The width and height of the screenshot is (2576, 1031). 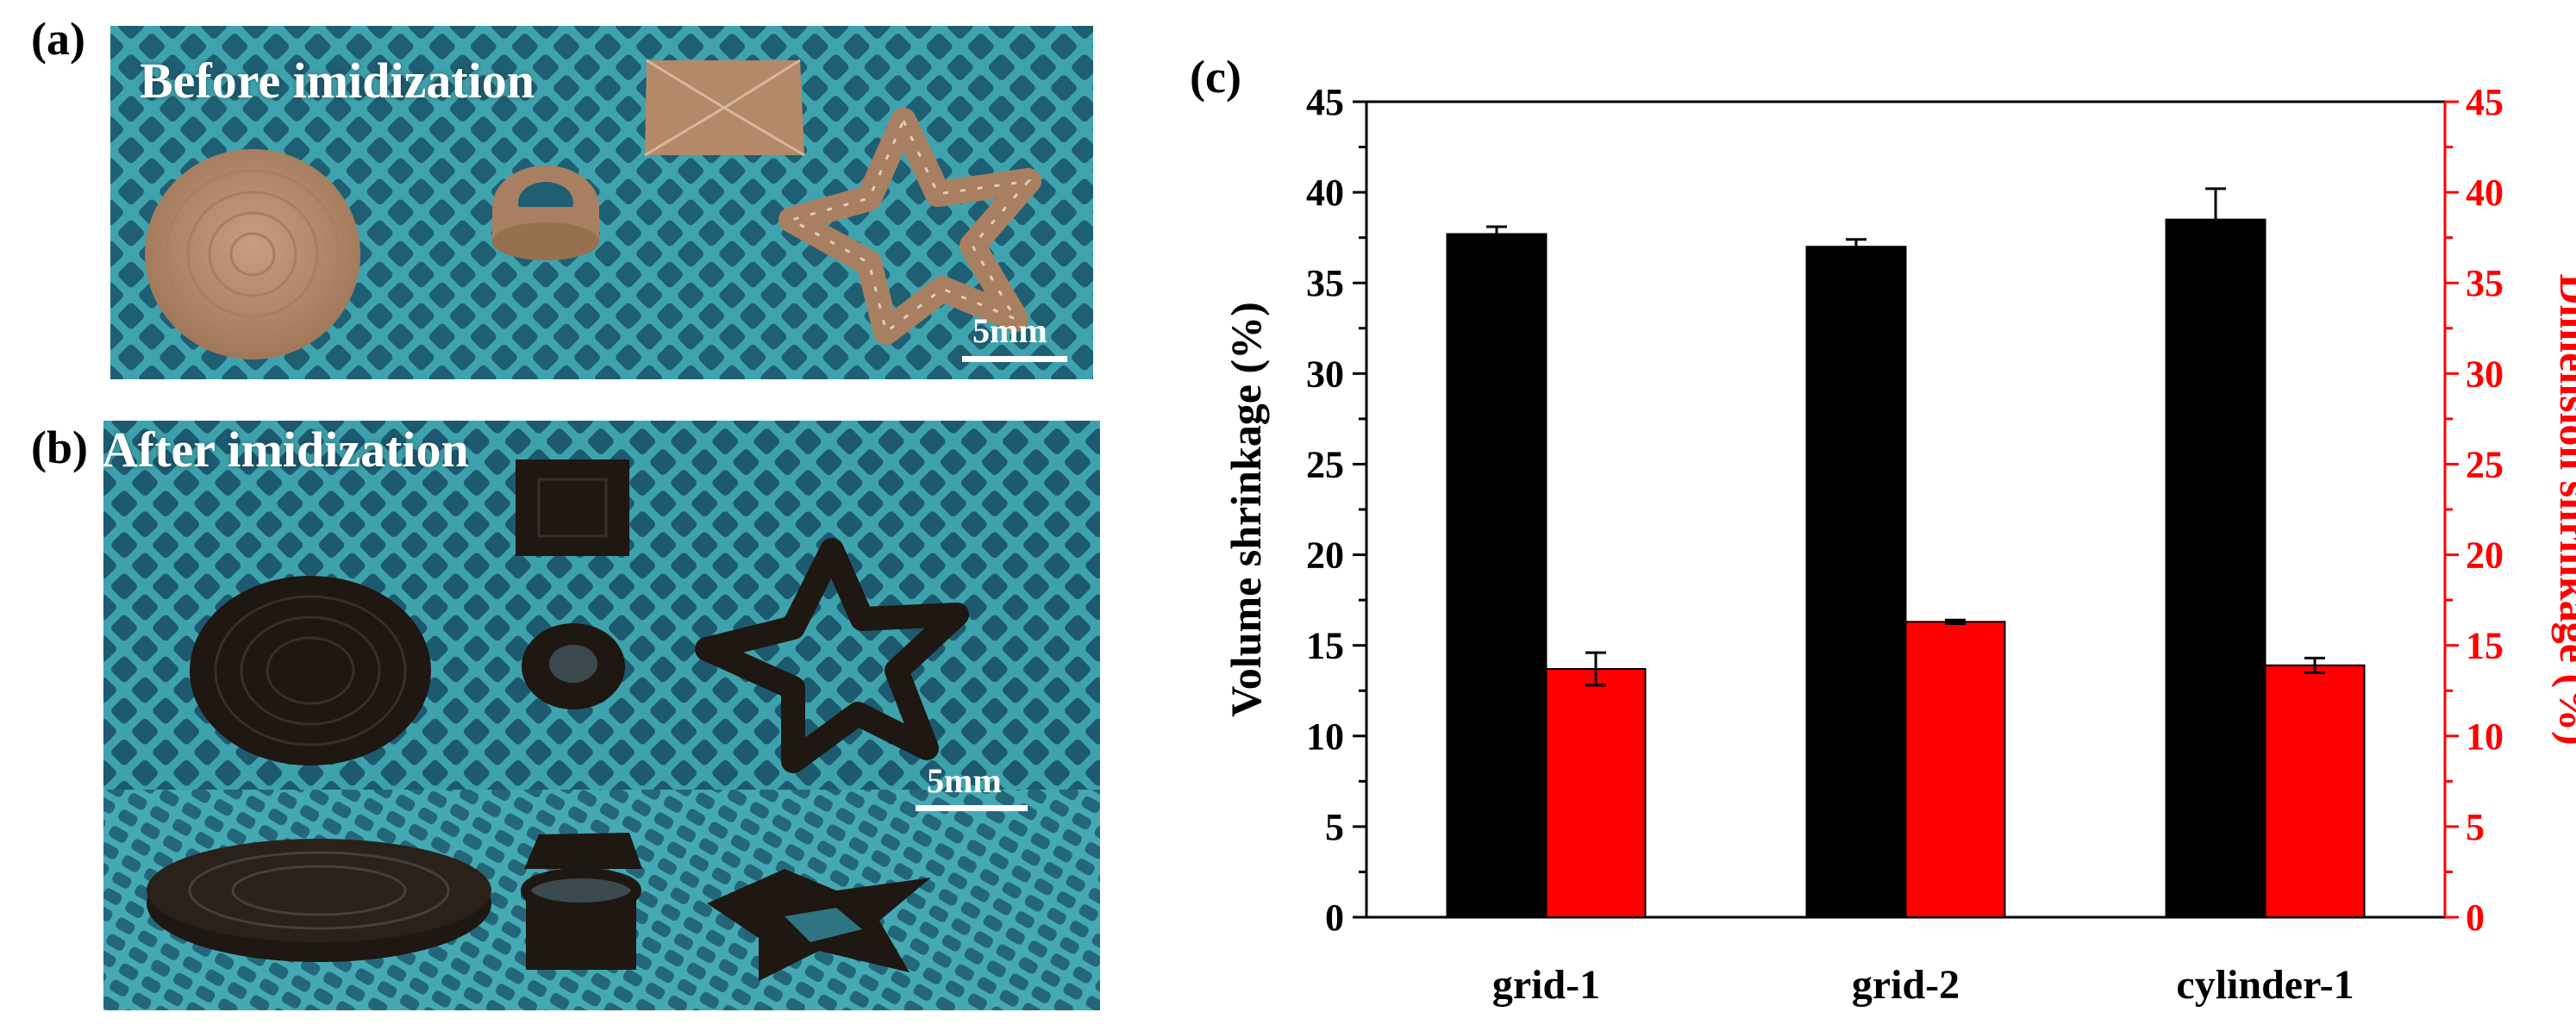 I want to click on category-label-grid-2: grid-2, so click(x=1906, y=985).